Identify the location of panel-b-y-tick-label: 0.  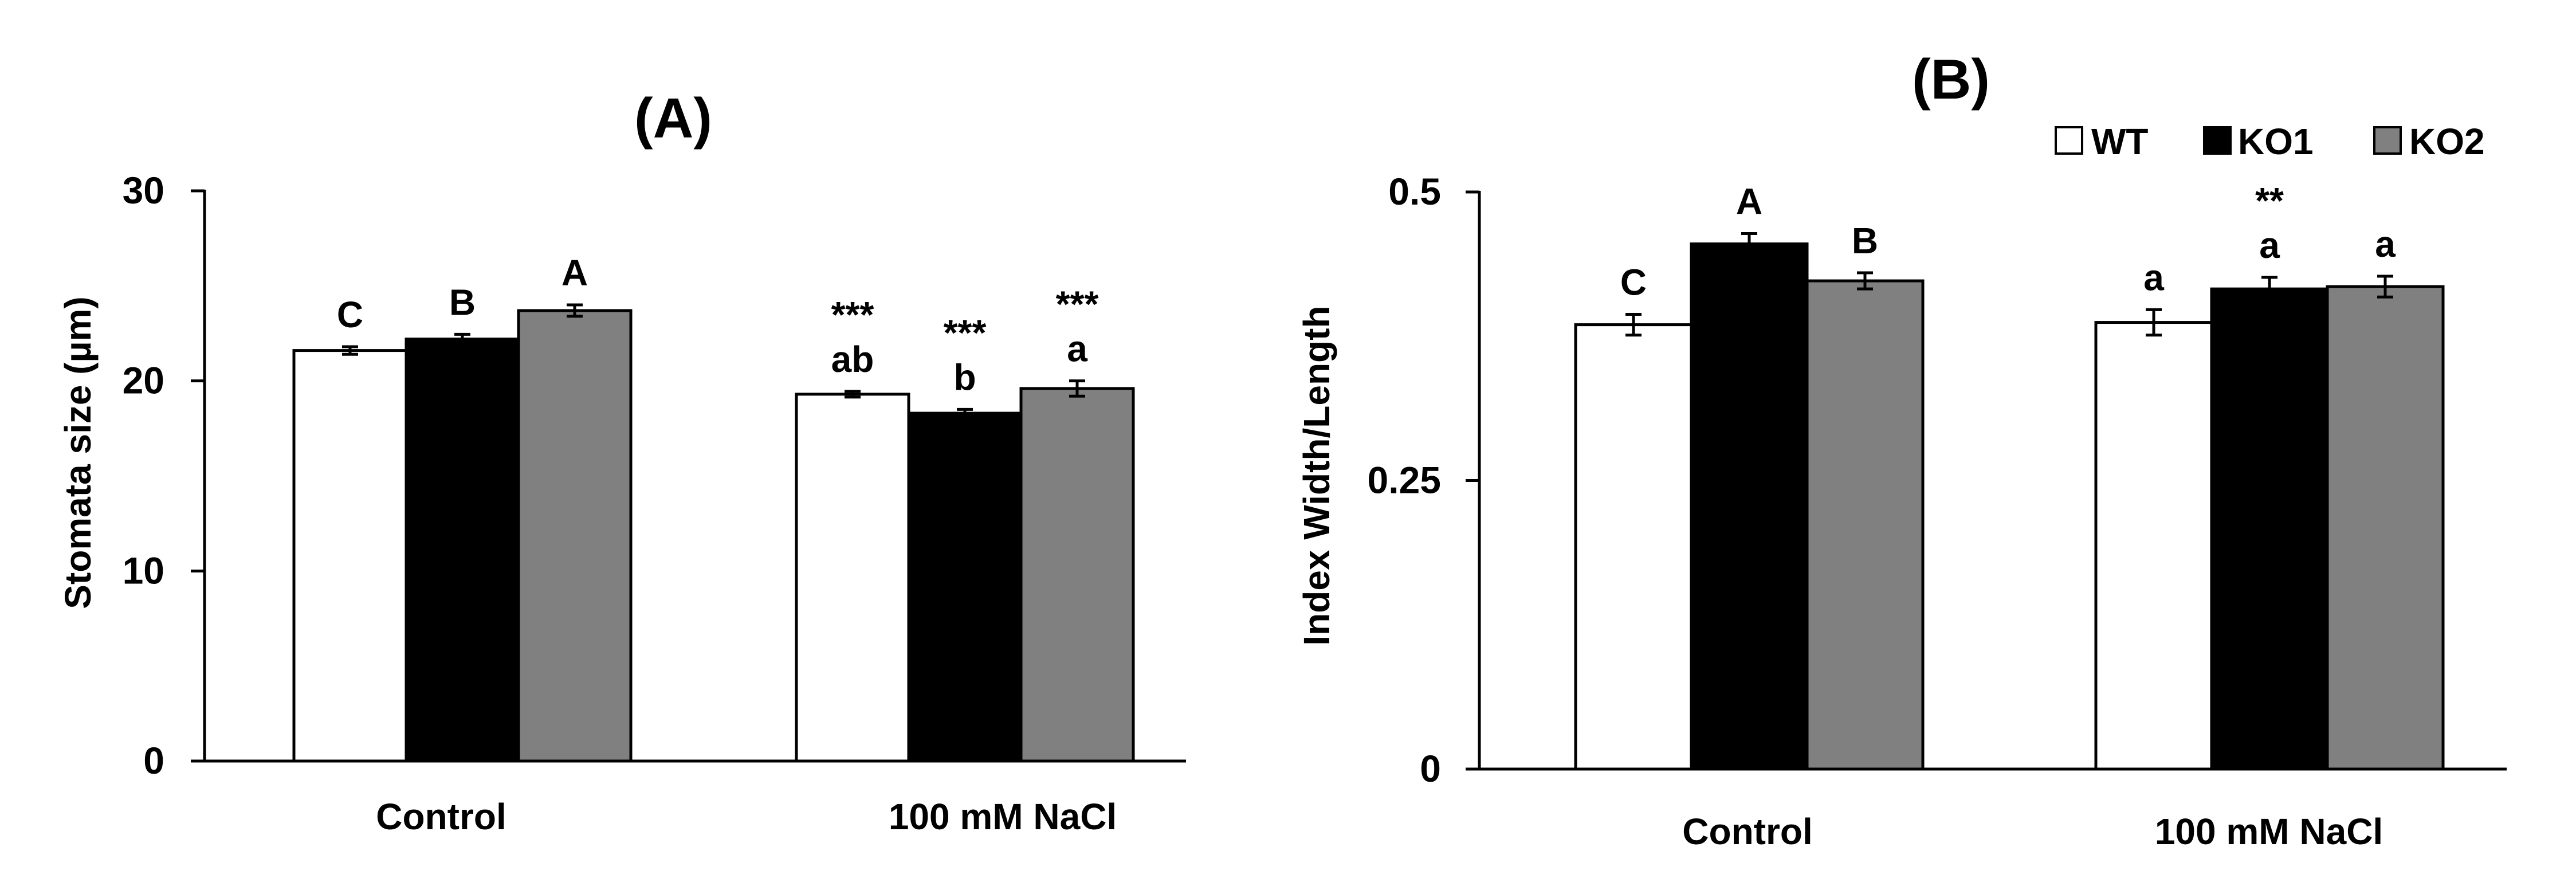
(1430, 768).